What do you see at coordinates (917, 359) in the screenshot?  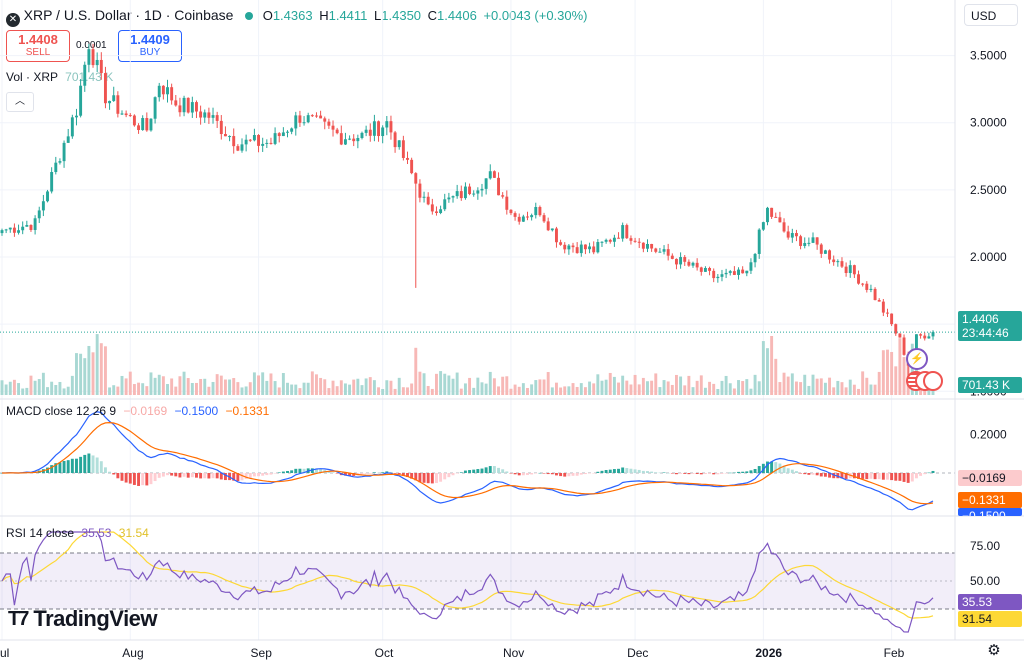 I see `flash-event-icon: ⚡` at bounding box center [917, 359].